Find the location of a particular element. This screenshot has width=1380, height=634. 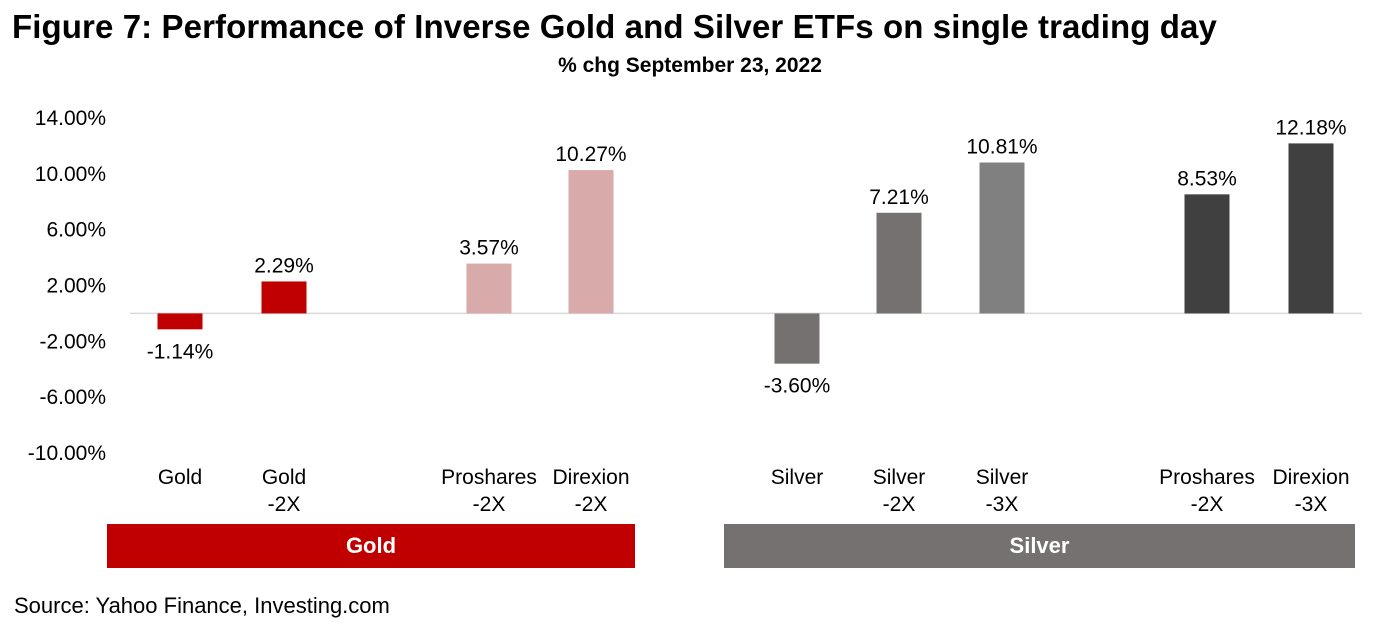

y-tick-label: 6.00% is located at coordinates (76, 230).